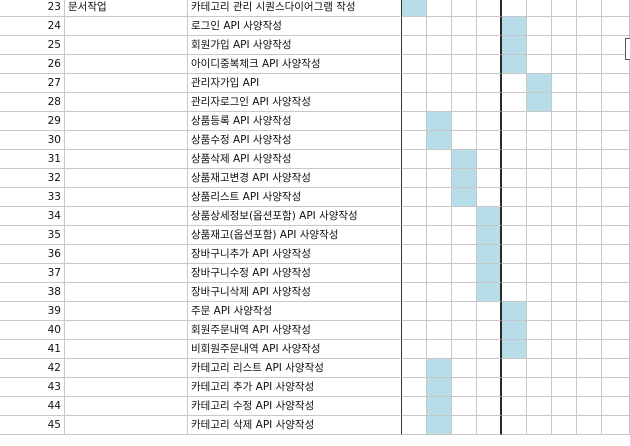 The width and height of the screenshot is (630, 446). I want to click on row-number-cell: 28, so click(32, 102).